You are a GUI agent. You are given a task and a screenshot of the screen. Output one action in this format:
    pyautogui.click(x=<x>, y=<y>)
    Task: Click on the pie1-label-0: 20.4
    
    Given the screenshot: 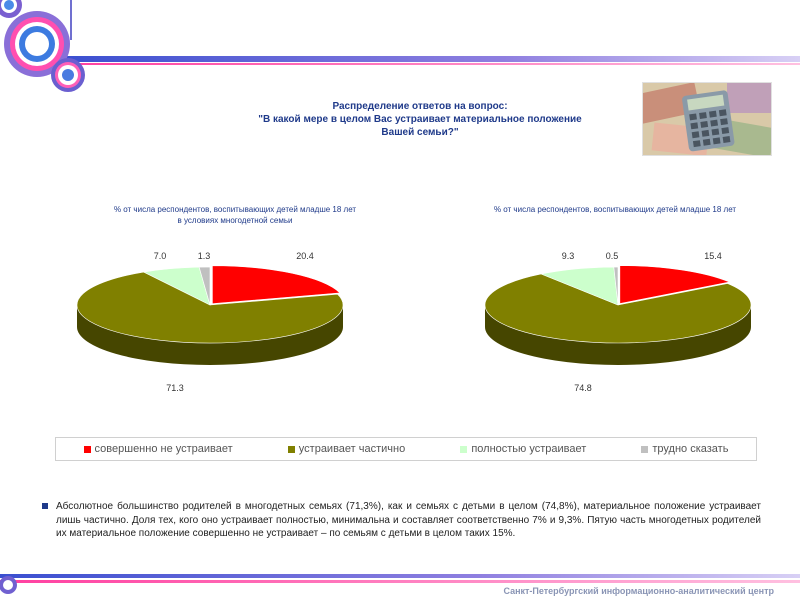 What is the action you would take?
    pyautogui.click(x=305, y=256)
    